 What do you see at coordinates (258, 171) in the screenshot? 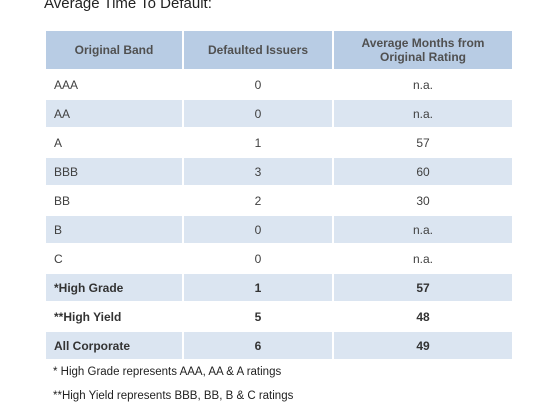
I see `table-cell: 3` at bounding box center [258, 171].